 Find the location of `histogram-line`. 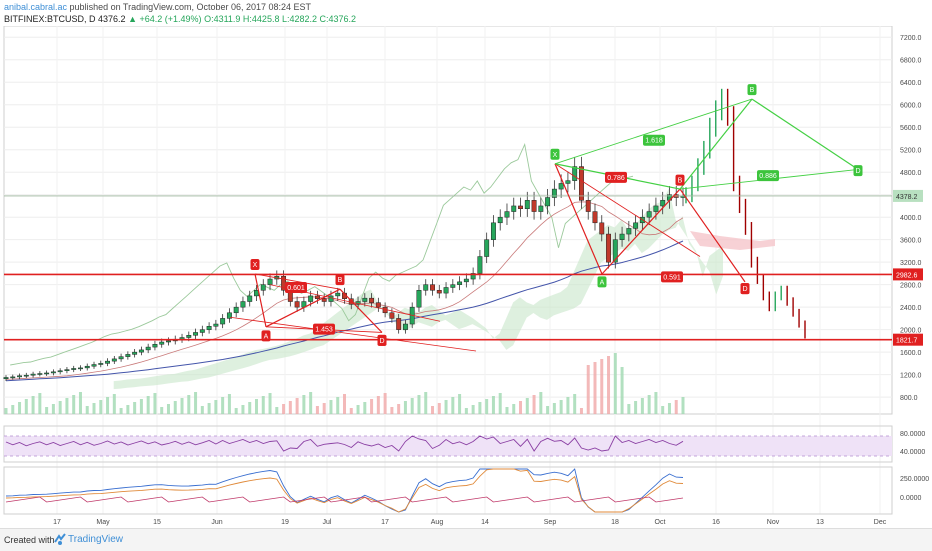

histogram-line is located at coordinates (344, 499).